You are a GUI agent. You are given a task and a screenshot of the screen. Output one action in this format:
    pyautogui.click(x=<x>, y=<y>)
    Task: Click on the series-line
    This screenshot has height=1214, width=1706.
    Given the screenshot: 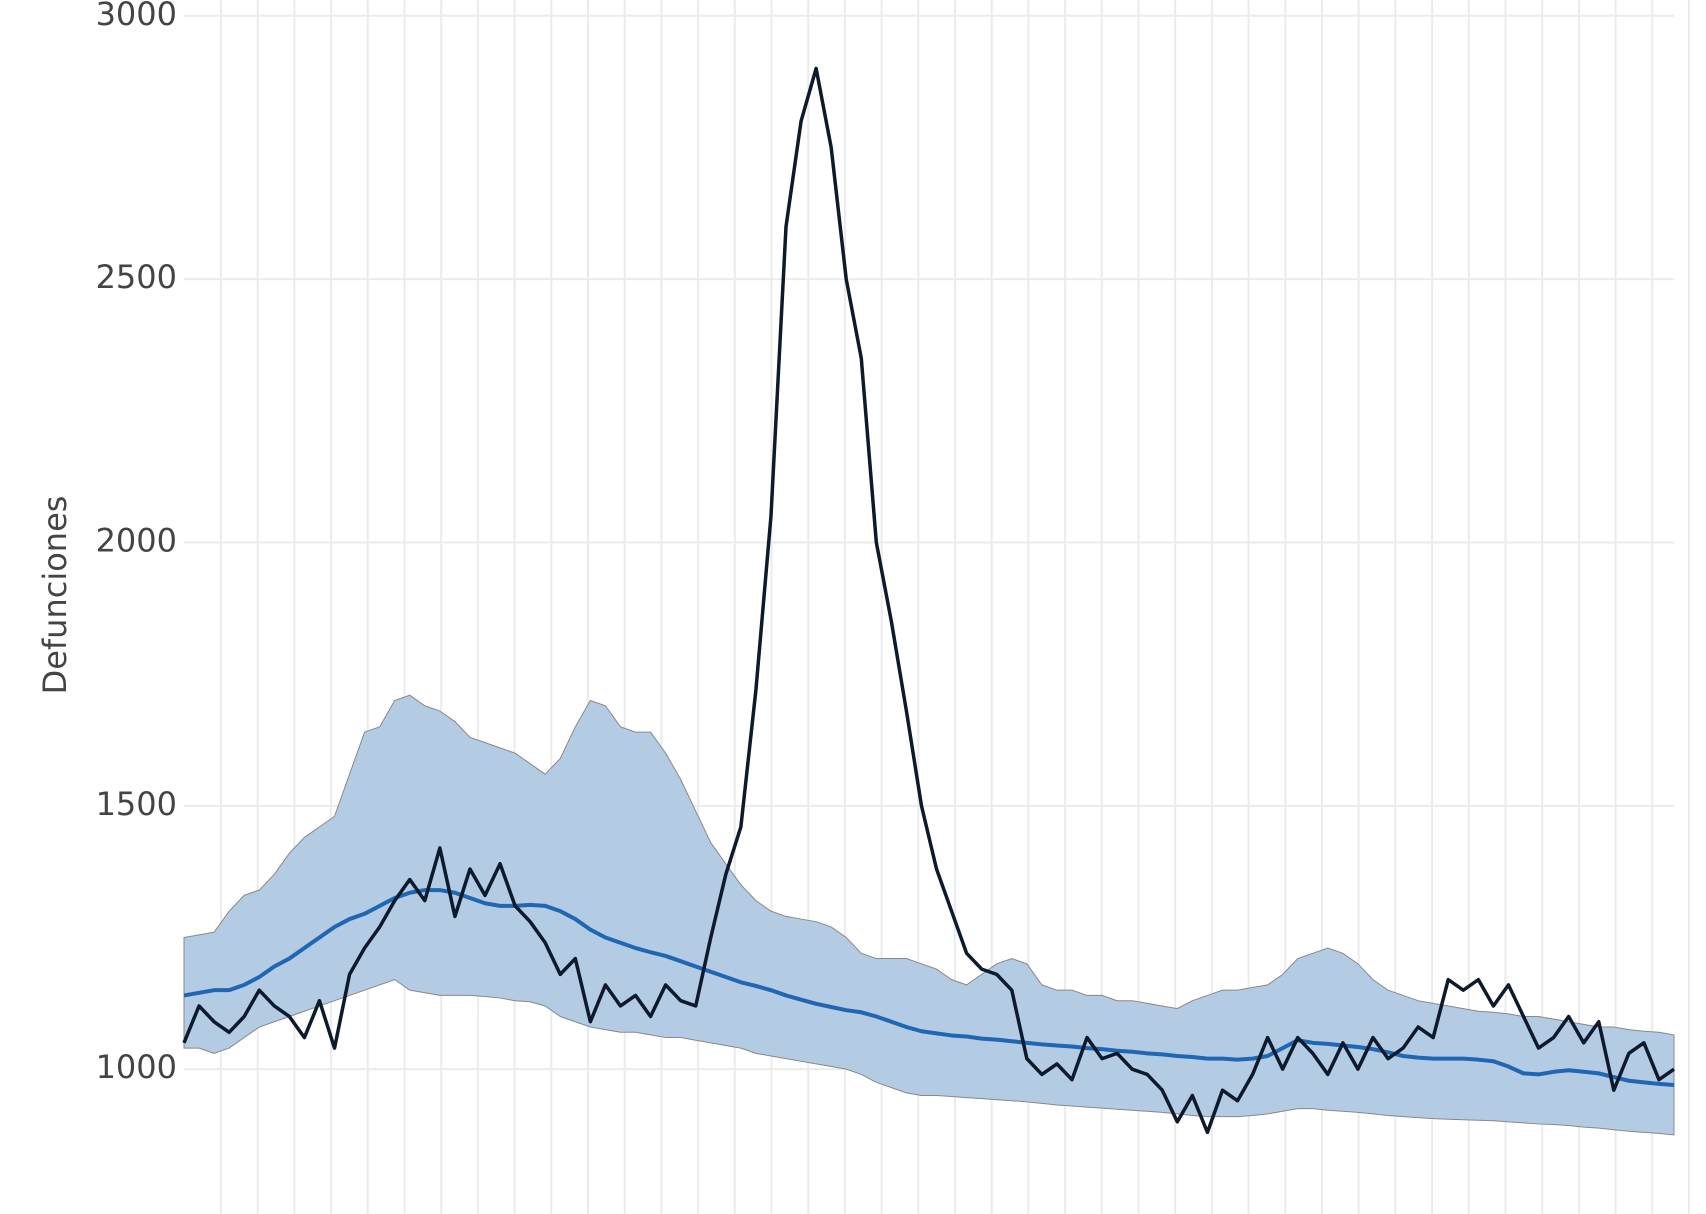 What is the action you would take?
    pyautogui.click(x=929, y=987)
    